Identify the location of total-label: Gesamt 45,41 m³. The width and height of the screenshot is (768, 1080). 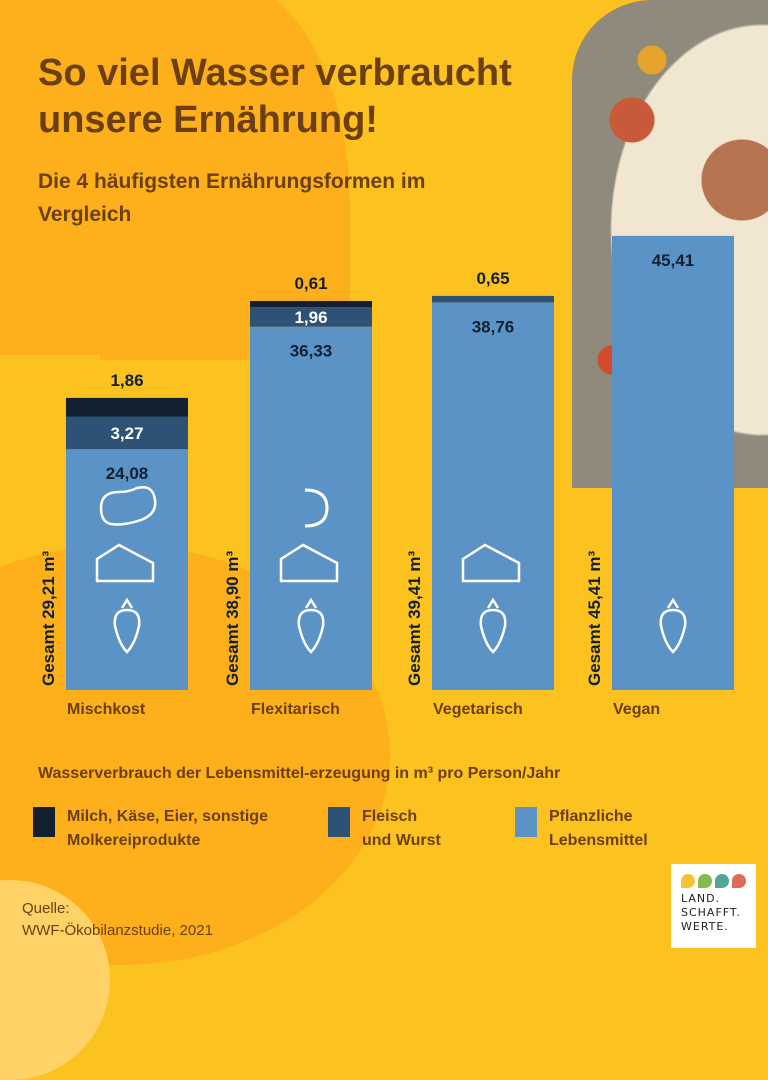
(594, 618).